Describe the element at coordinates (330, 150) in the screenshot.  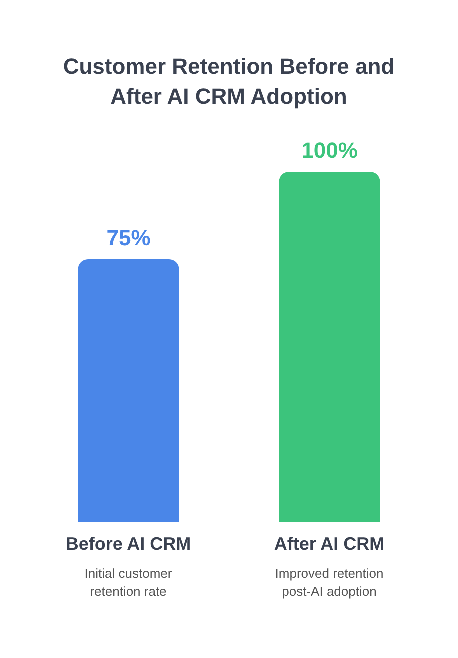
I see `data-label: 100%` at that location.